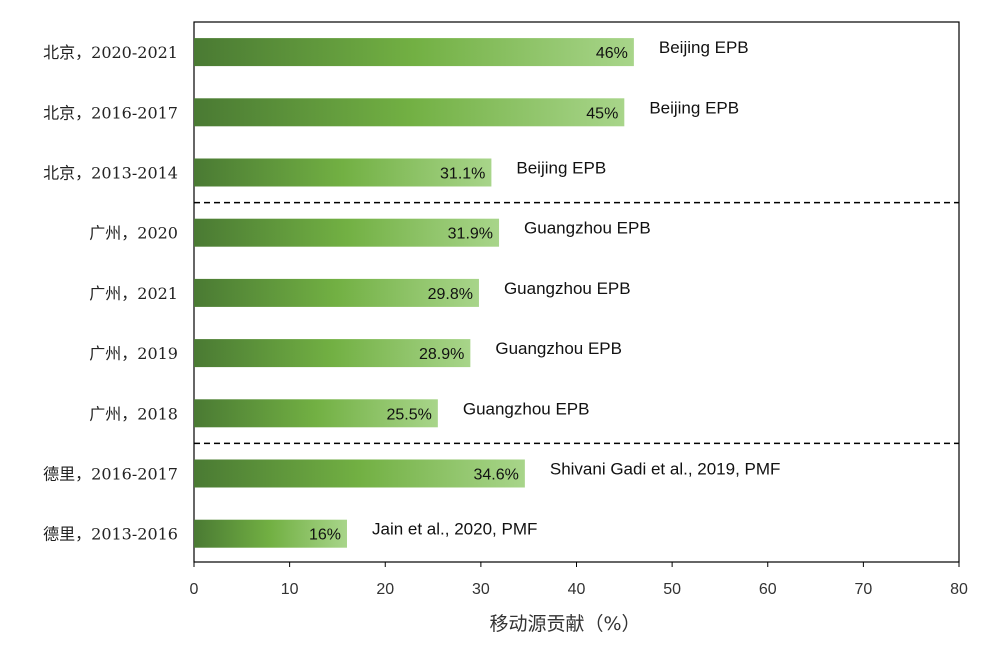 The image size is (993, 645). I want to click on category-label: 广州，2018, so click(133, 413).